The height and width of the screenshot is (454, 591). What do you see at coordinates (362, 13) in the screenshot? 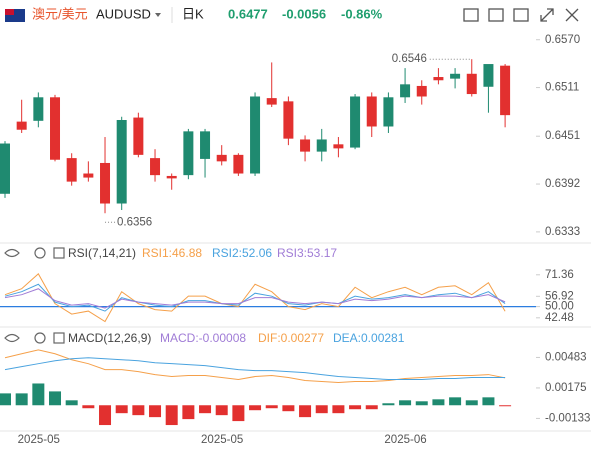
I see `change-pct: -0.86%` at bounding box center [362, 13].